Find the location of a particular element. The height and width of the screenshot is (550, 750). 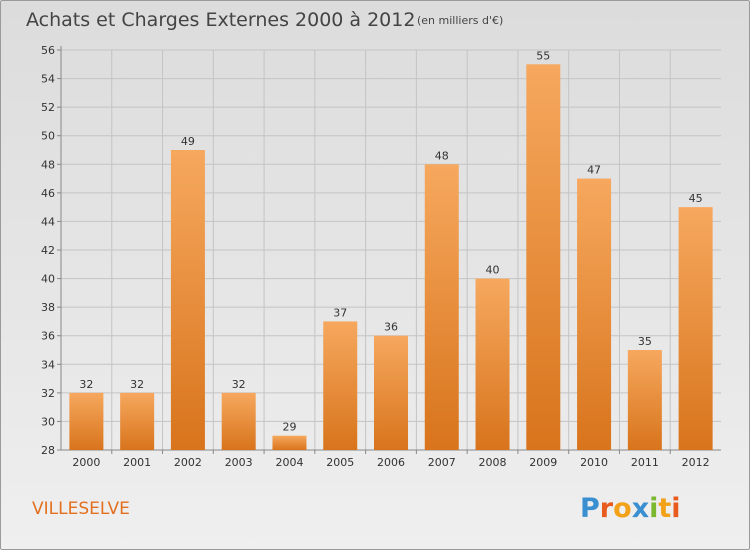

y-tick-label: 36 is located at coordinates (48, 336).